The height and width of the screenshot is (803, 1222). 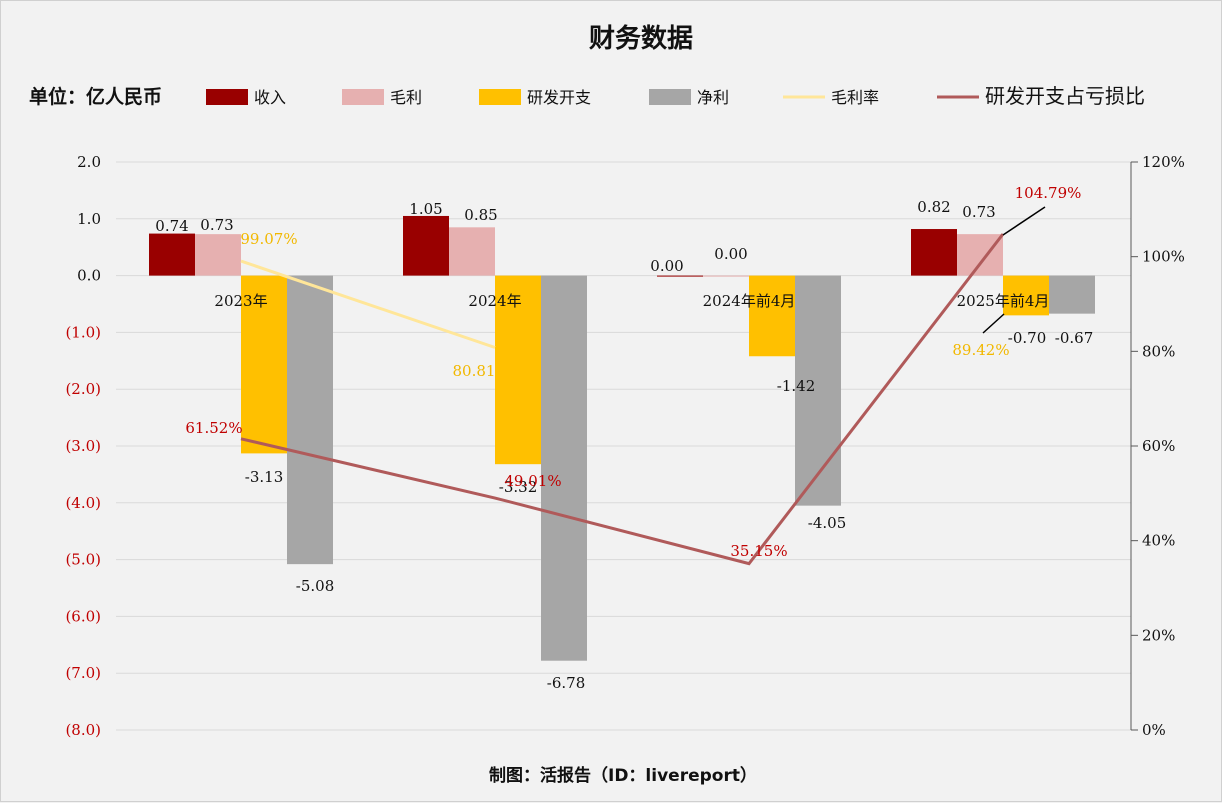 What do you see at coordinates (641, 39) in the screenshot?
I see `chart-title: 财务数据` at bounding box center [641, 39].